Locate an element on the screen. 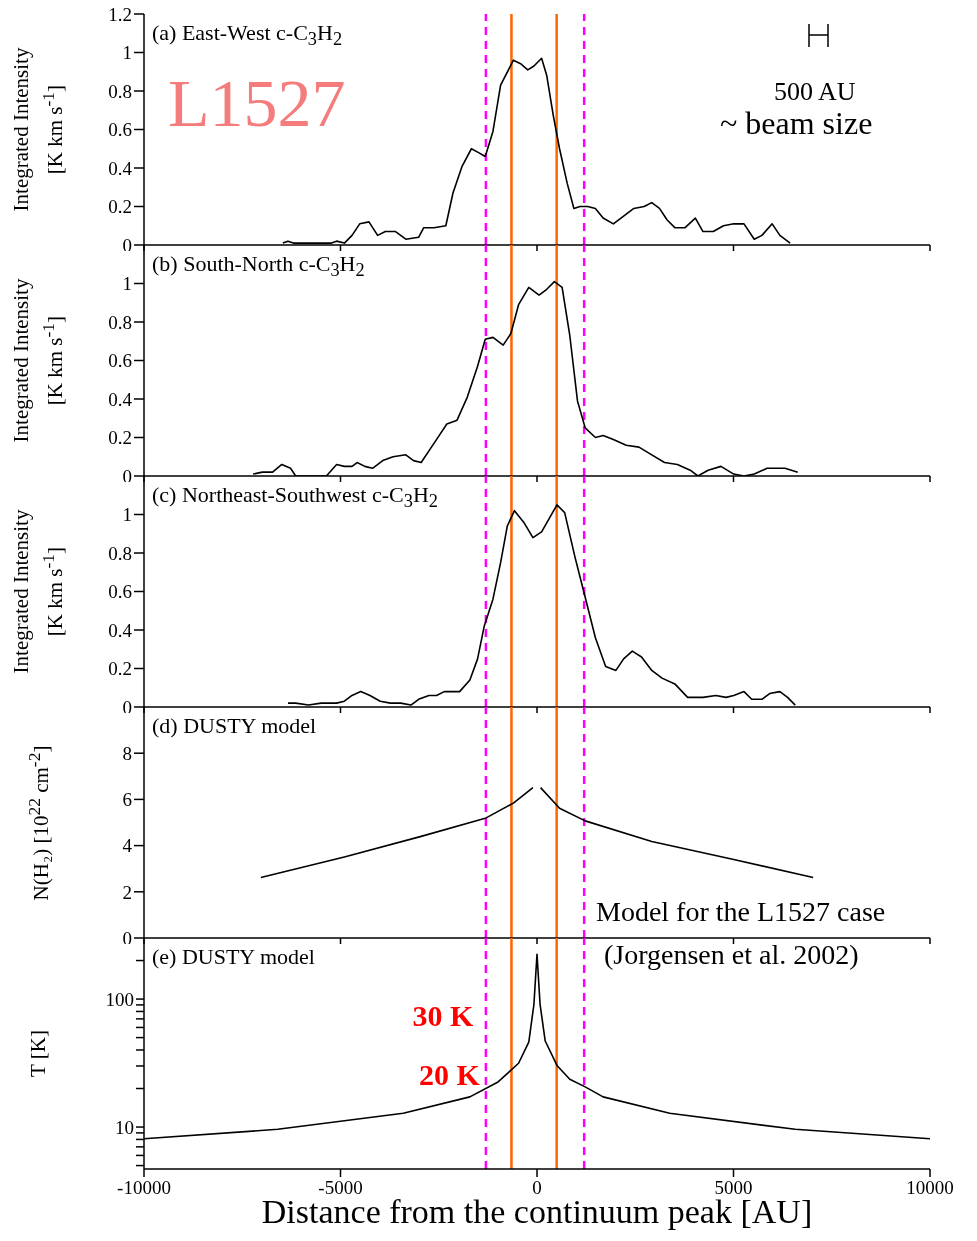 This screenshot has width=977, height=1241. annotation: 500 AU is located at coordinates (815, 92).